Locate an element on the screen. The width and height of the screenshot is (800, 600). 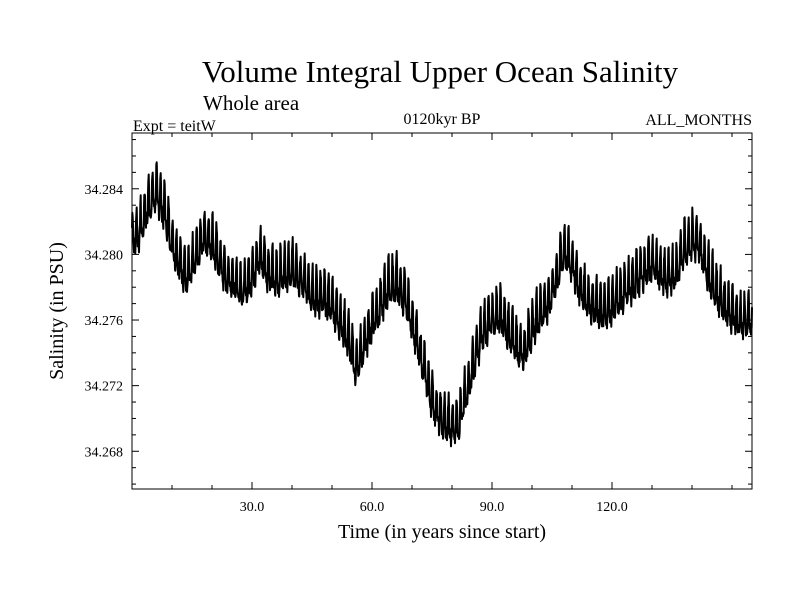
months-label: ALL_MONTHS is located at coordinates (698, 120).